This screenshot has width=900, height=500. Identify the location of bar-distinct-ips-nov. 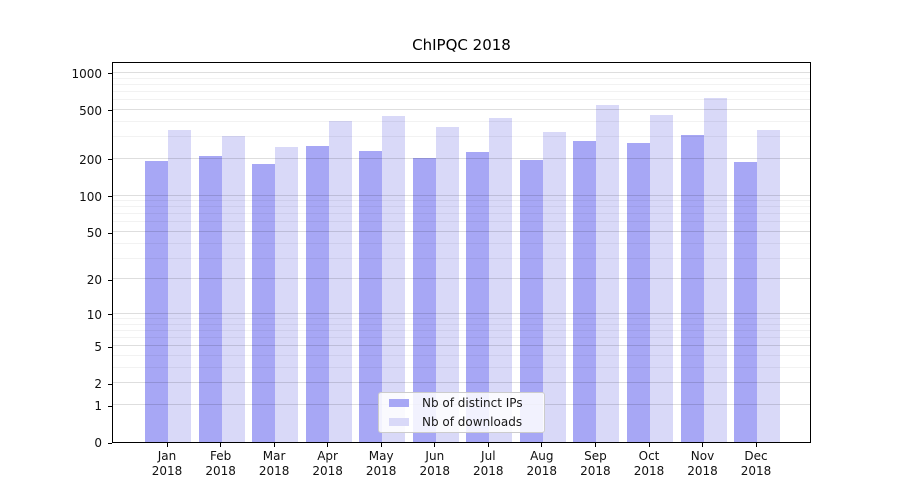
(692, 288).